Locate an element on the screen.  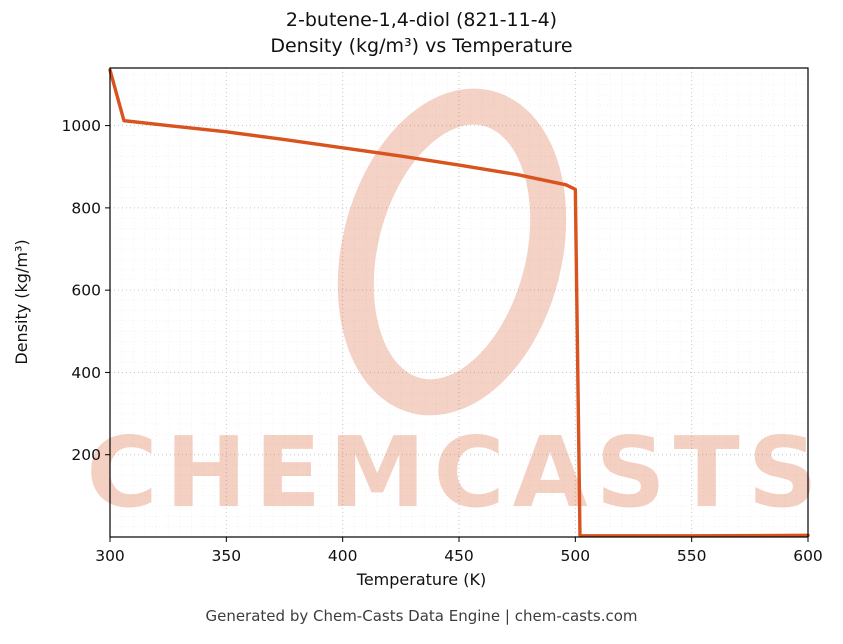
x-axis-label: Temperature (K) is located at coordinates (421, 579).